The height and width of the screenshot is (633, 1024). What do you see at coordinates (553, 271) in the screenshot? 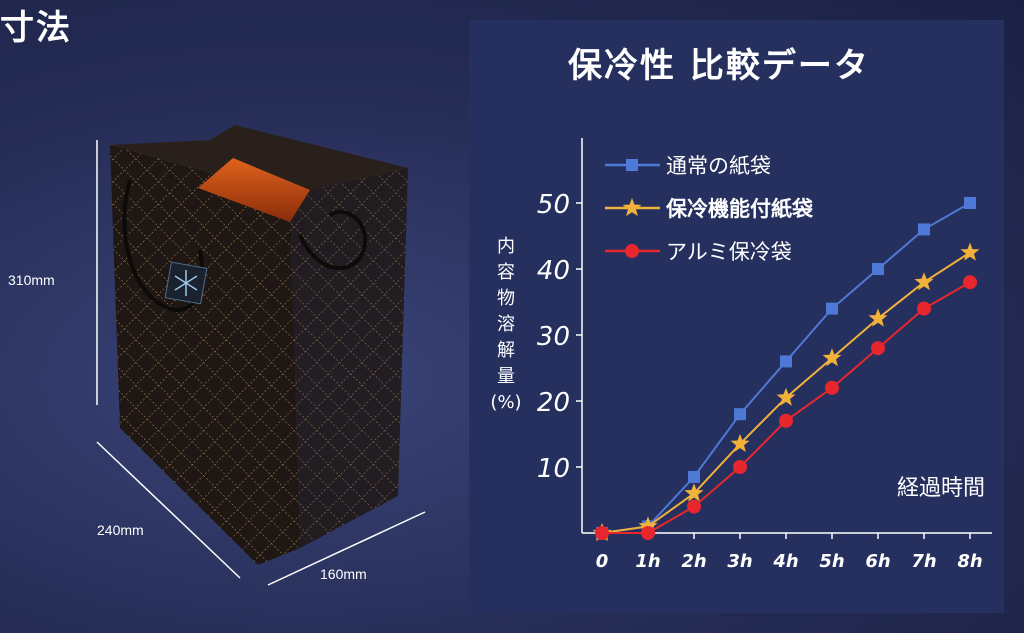
I see `y-tick-label: 40` at bounding box center [553, 271].